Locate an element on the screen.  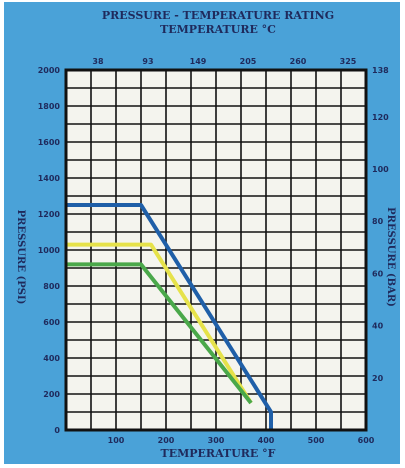
x-tick-label: 200 is located at coordinates (166, 440).